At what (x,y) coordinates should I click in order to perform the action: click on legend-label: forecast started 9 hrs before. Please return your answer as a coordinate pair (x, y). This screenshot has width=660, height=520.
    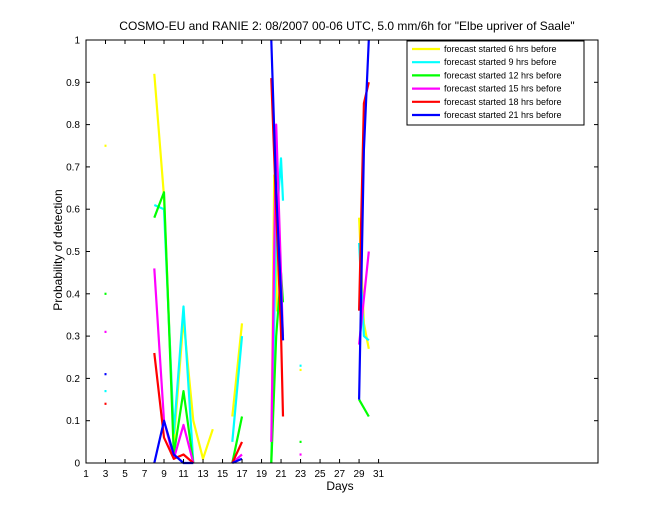
    Looking at the image, I should click on (500, 62).